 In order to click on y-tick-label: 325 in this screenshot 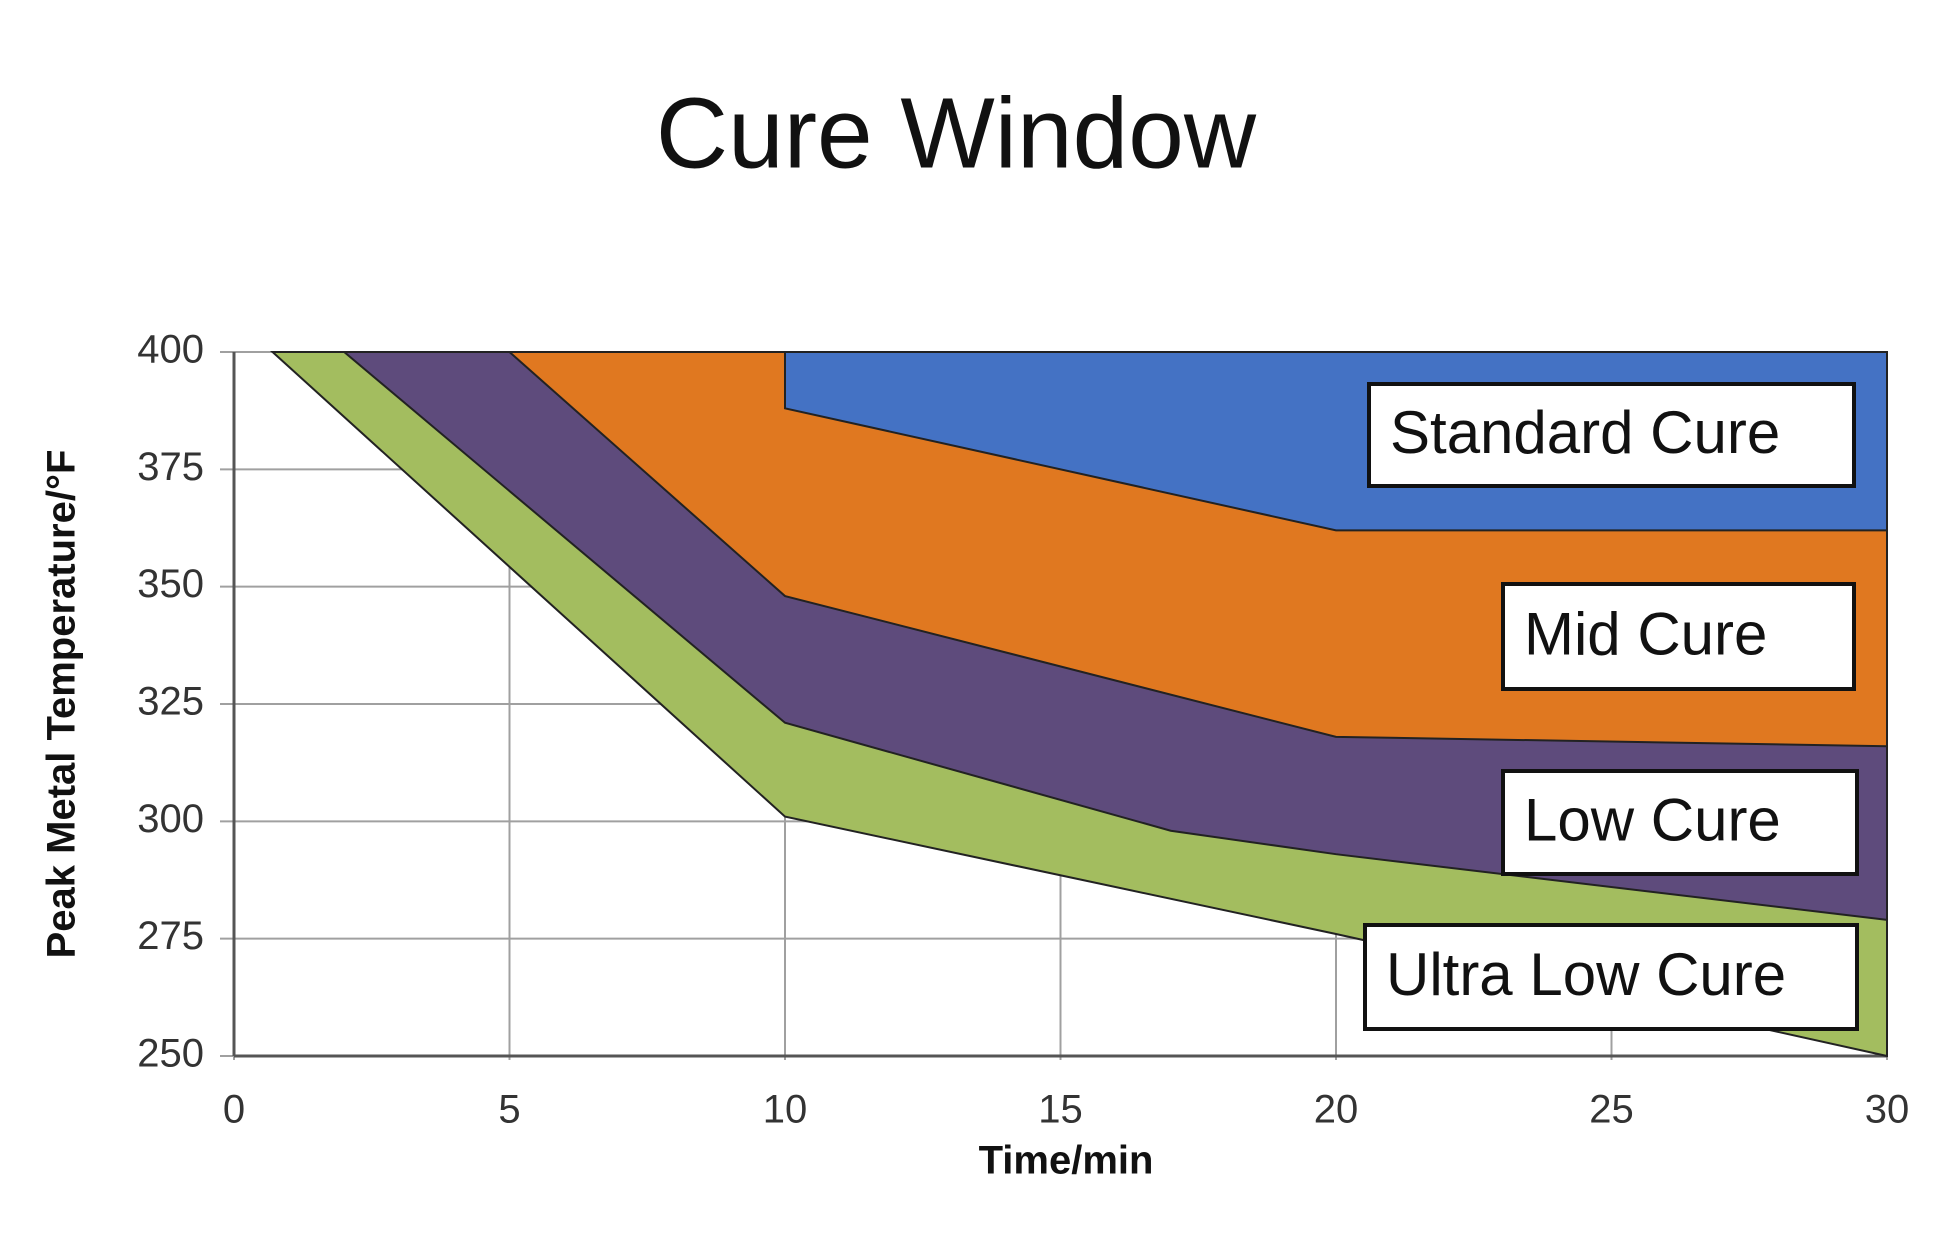, I will do `click(170, 702)`.